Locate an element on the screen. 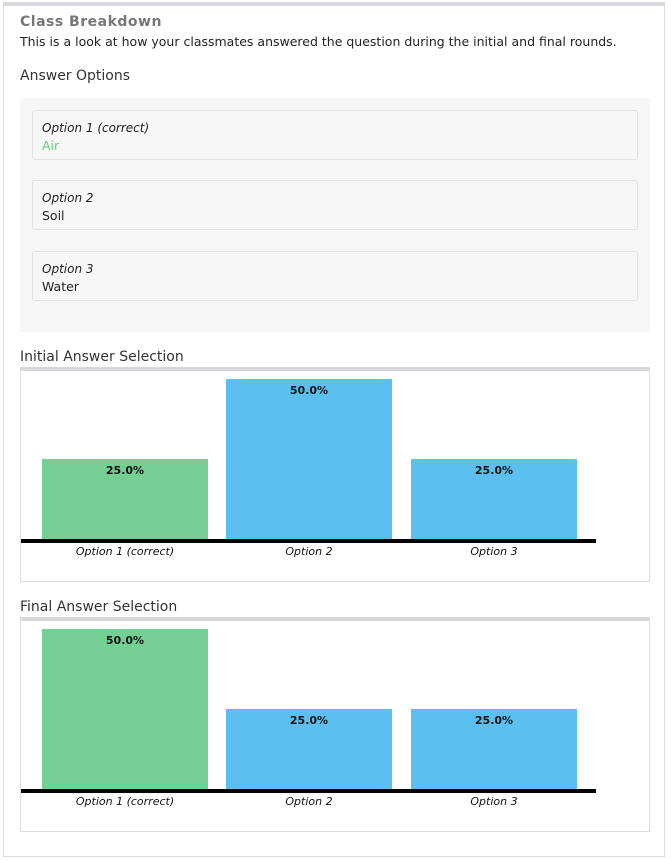 The image size is (671, 861). option-label: Option 2 is located at coordinates (68, 198).